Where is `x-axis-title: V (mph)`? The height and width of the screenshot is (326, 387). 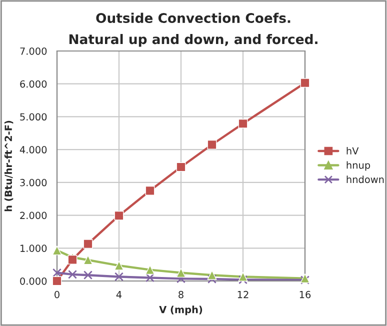
x-axis-title: V (mph) is located at coordinates (180, 311).